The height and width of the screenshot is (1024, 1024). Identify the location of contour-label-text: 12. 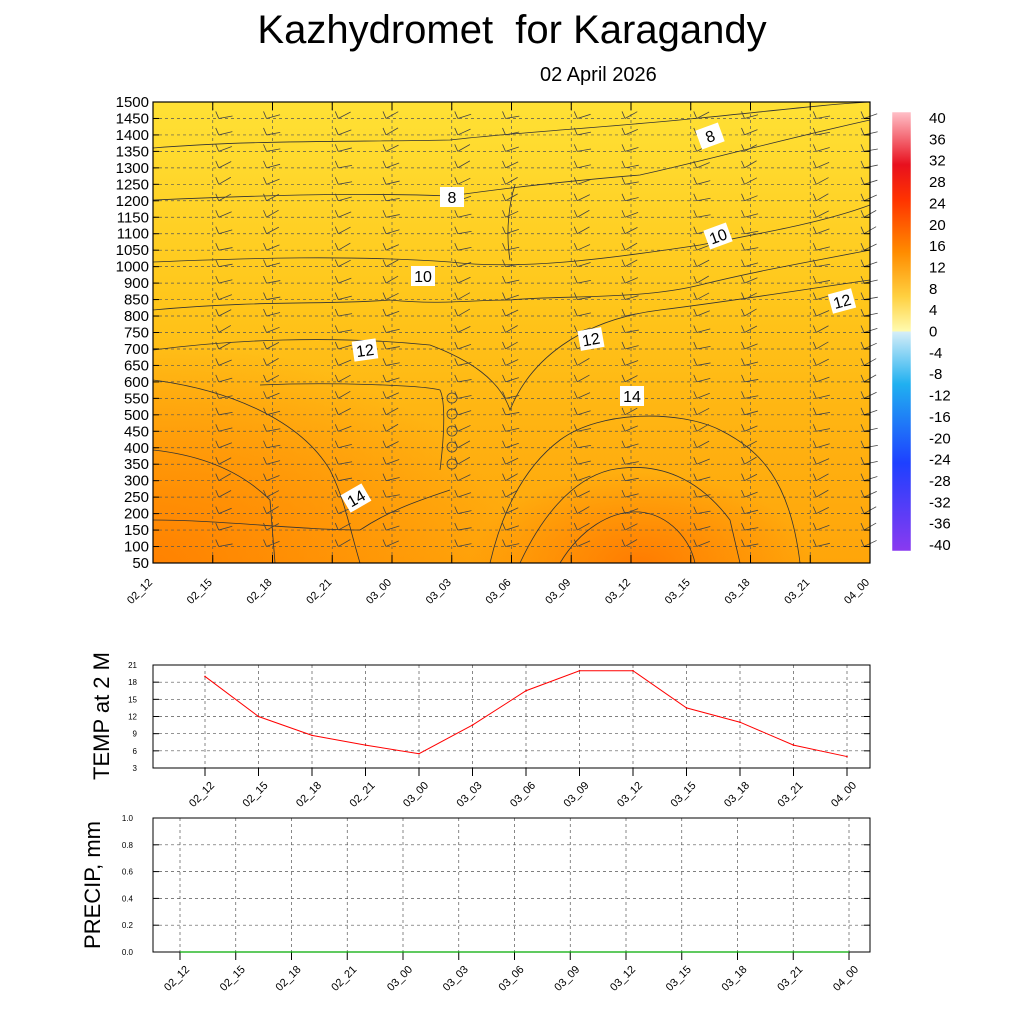
(591, 341).